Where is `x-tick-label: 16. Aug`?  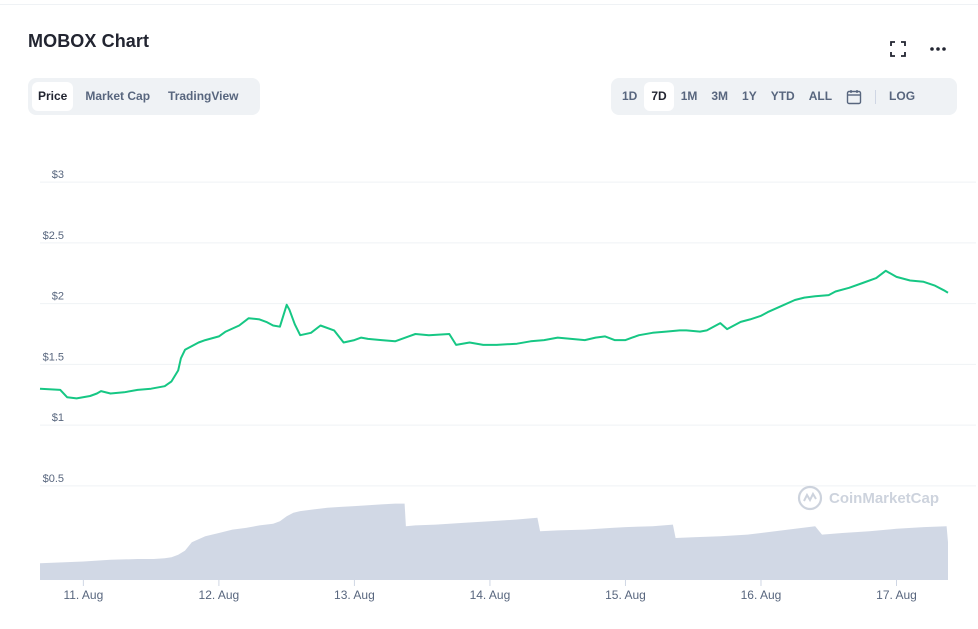
x-tick-label: 16. Aug is located at coordinates (761, 595).